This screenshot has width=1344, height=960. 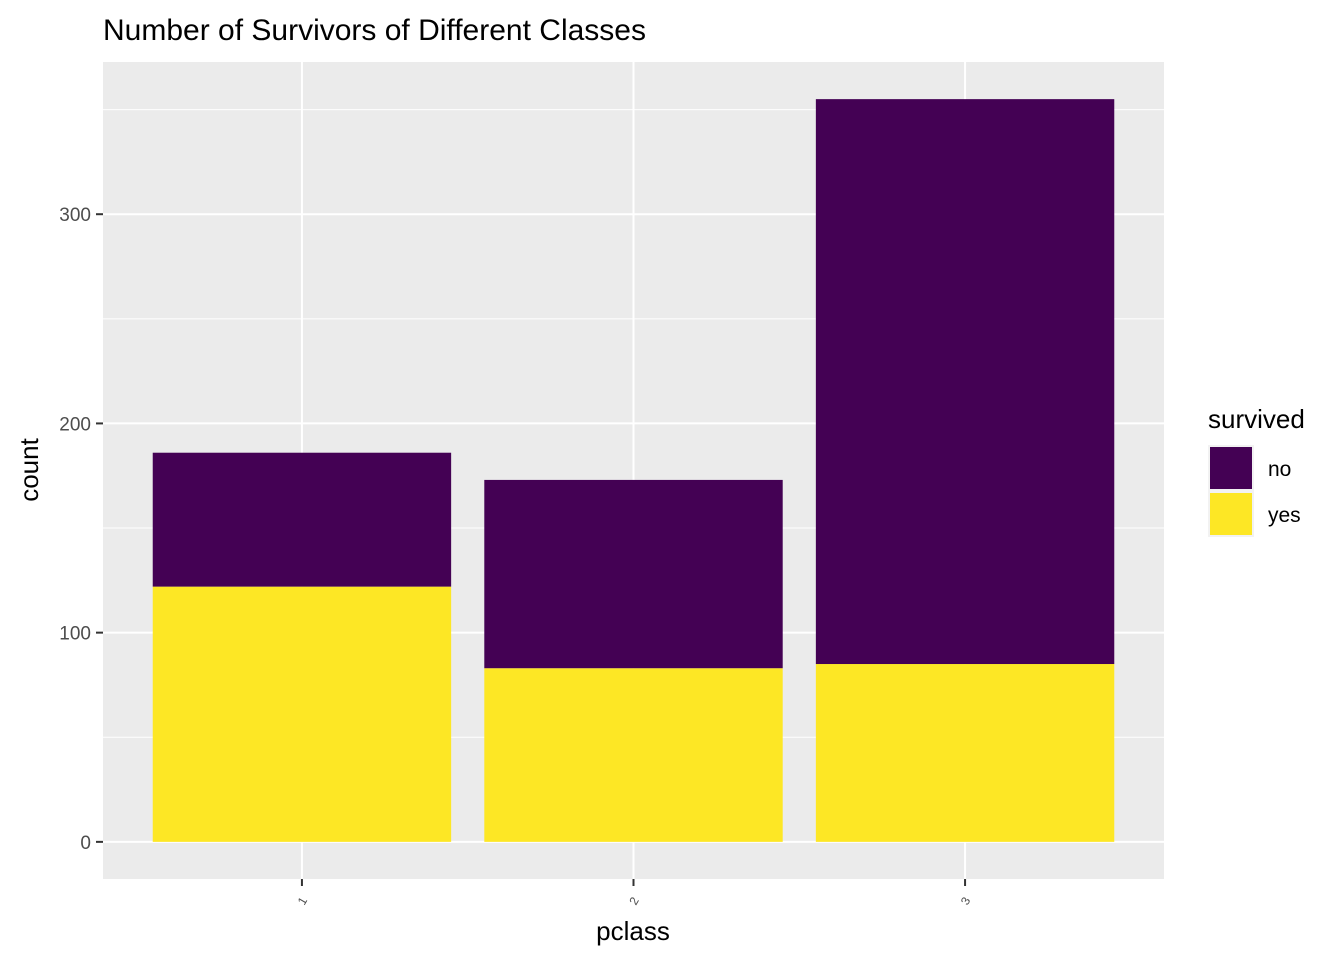 I want to click on x-tick-label: 3, so click(x=966, y=900).